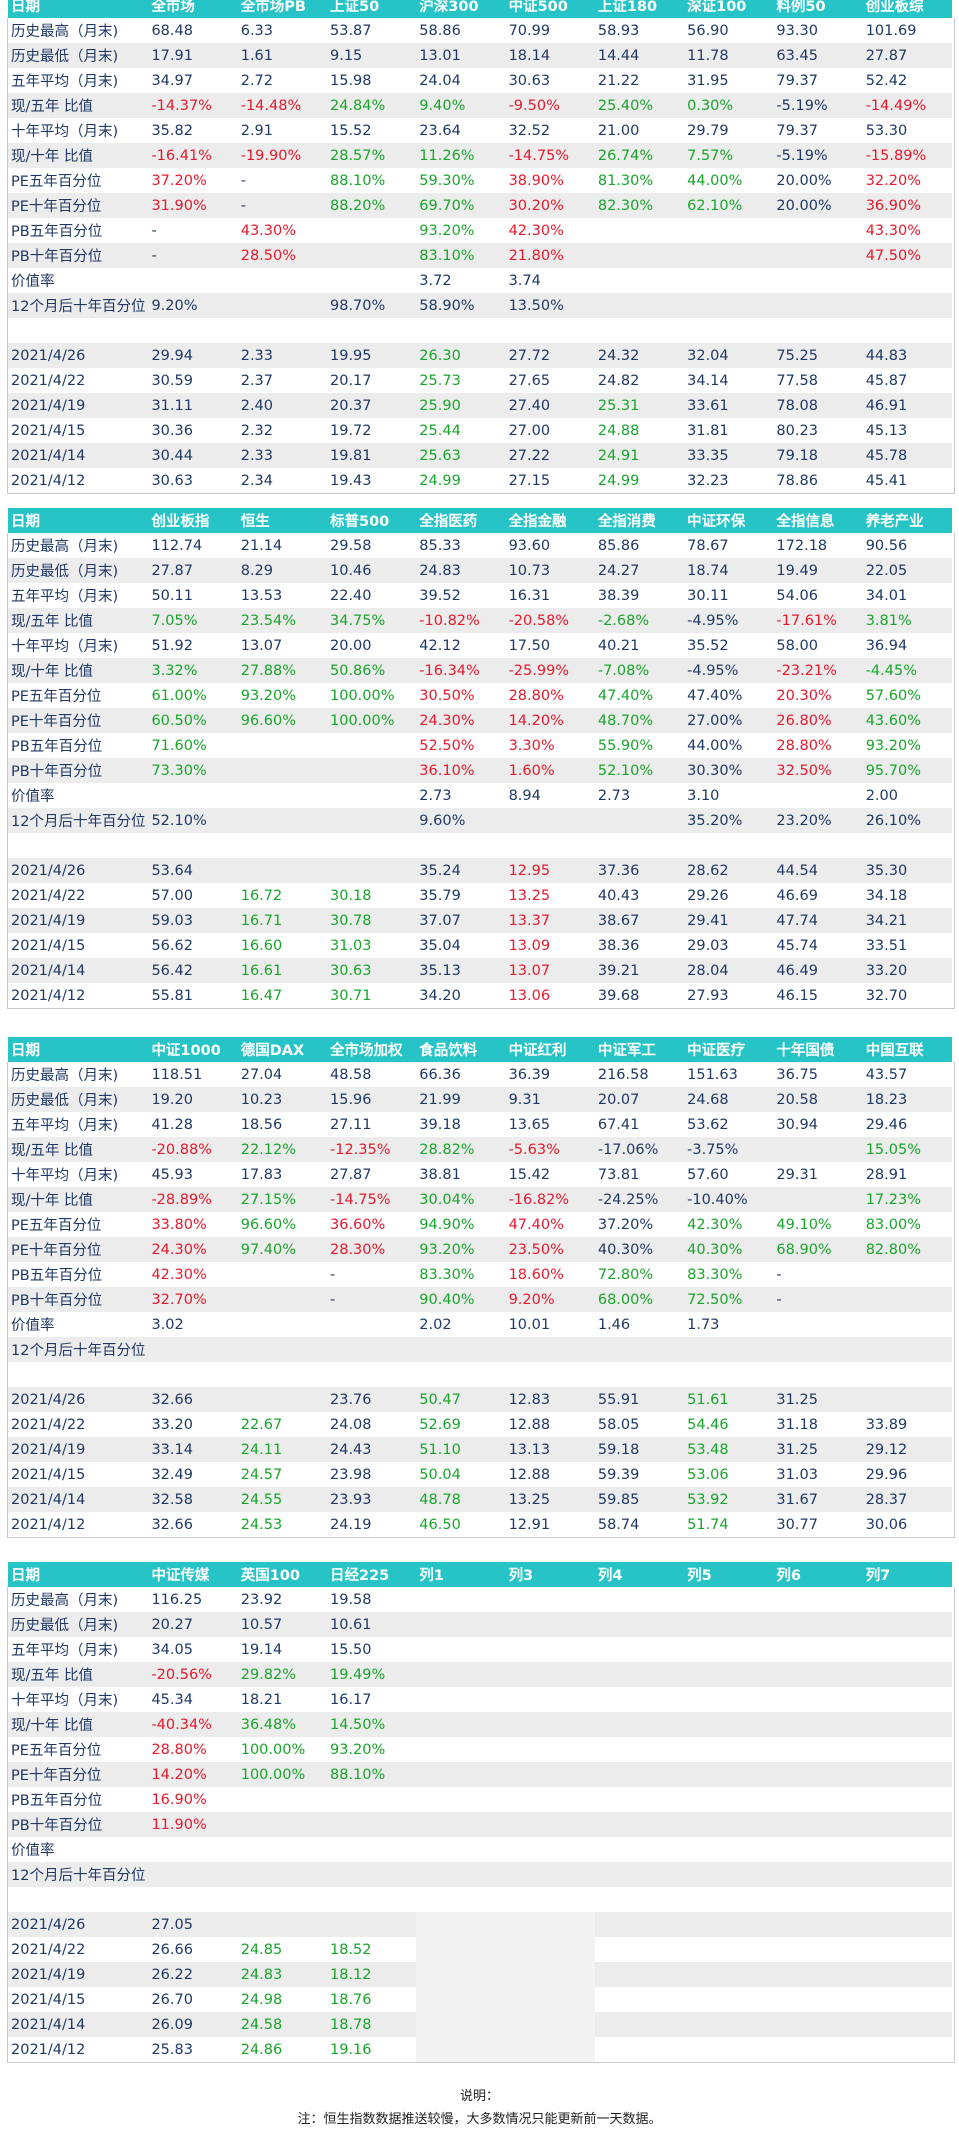  Describe the element at coordinates (534, 105) in the screenshot. I see `table-cell: -9.50%` at that location.